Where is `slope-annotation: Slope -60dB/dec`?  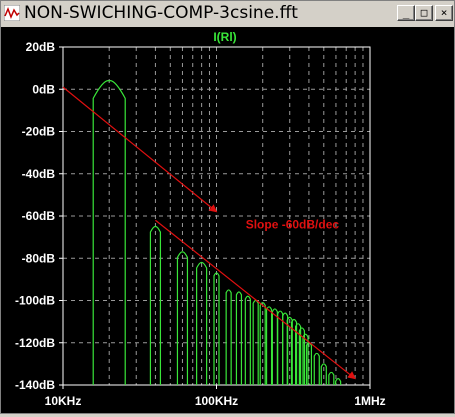
slope-annotation: Slope -60dB/dec is located at coordinates (293, 225).